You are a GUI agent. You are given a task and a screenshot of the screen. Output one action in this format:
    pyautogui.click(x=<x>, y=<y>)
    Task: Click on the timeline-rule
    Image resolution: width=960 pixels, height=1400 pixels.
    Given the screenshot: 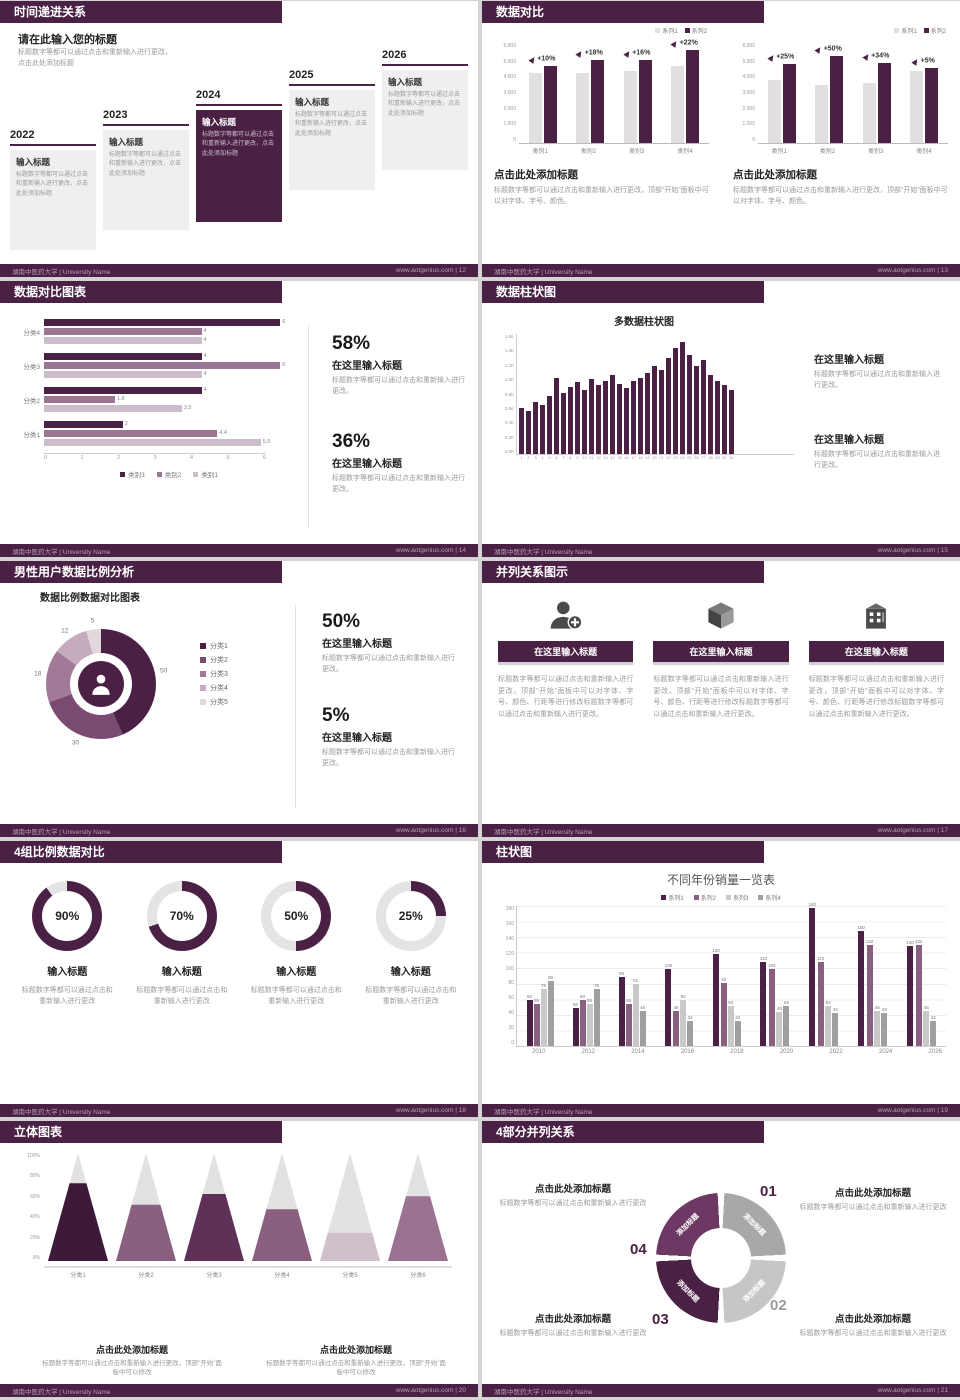 What is the action you would take?
    pyautogui.click(x=53, y=145)
    